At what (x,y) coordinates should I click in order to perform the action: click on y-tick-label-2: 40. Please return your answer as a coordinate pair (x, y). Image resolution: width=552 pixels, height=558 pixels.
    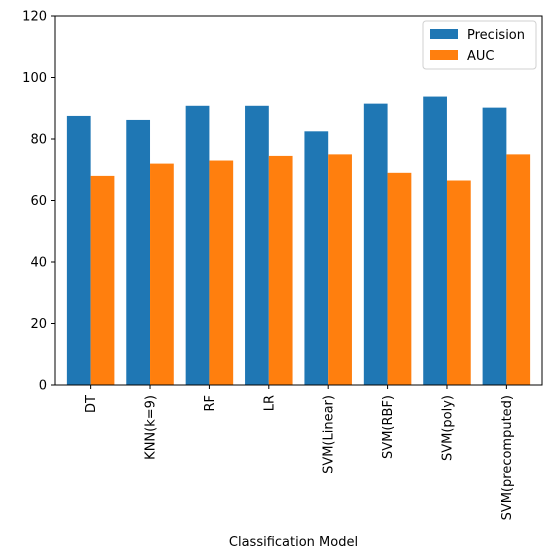
    Looking at the image, I should click on (38, 263).